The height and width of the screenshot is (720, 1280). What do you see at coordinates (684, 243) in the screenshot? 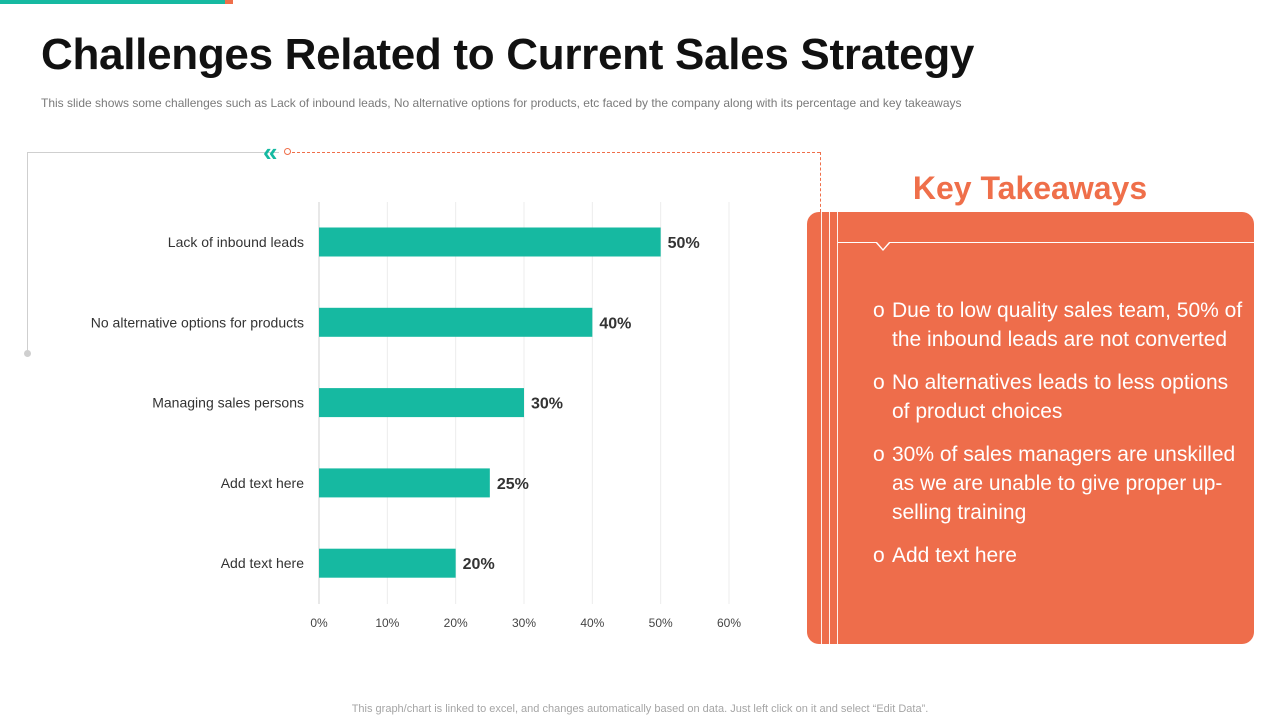
I see `bar-value-label: 50%` at bounding box center [684, 243].